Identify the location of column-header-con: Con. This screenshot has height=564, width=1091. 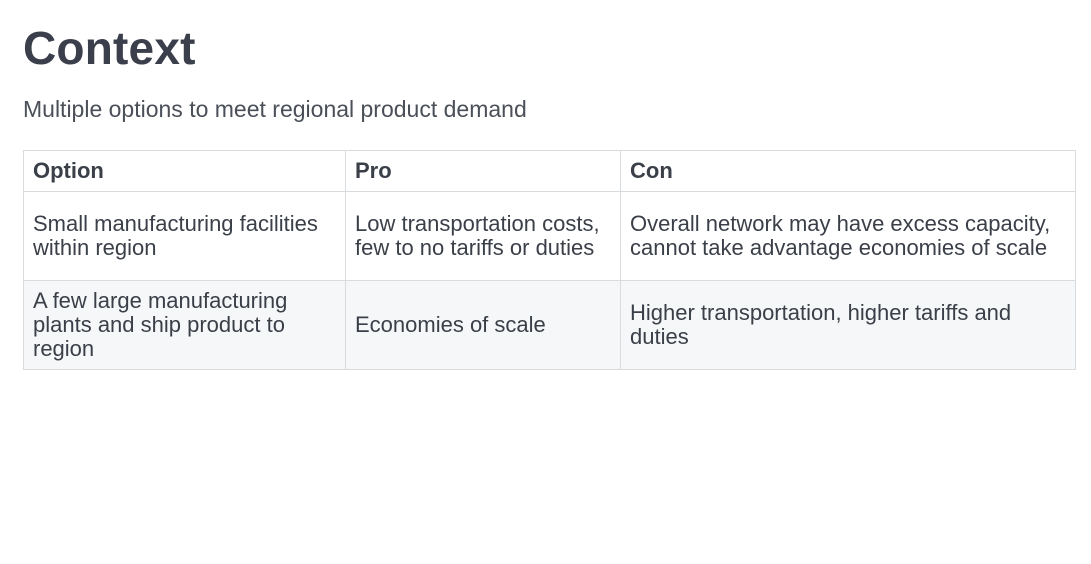
(848, 171).